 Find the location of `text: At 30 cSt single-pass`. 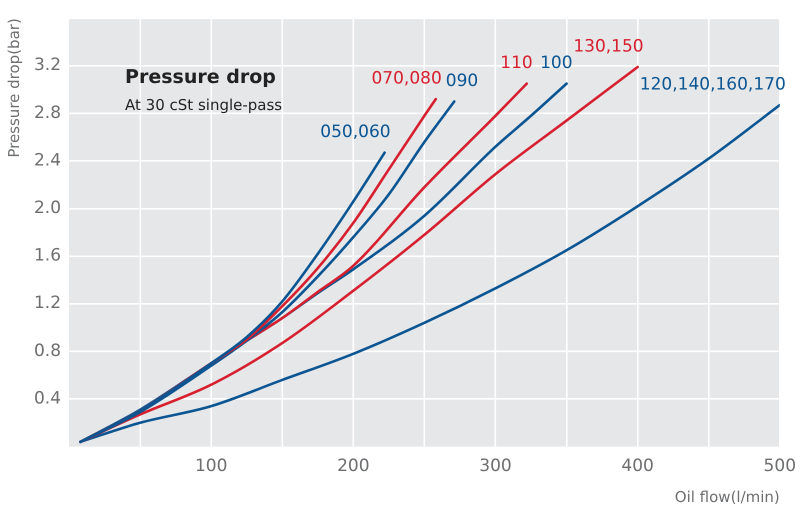

text: At 30 cSt single-pass is located at coordinates (203, 105).